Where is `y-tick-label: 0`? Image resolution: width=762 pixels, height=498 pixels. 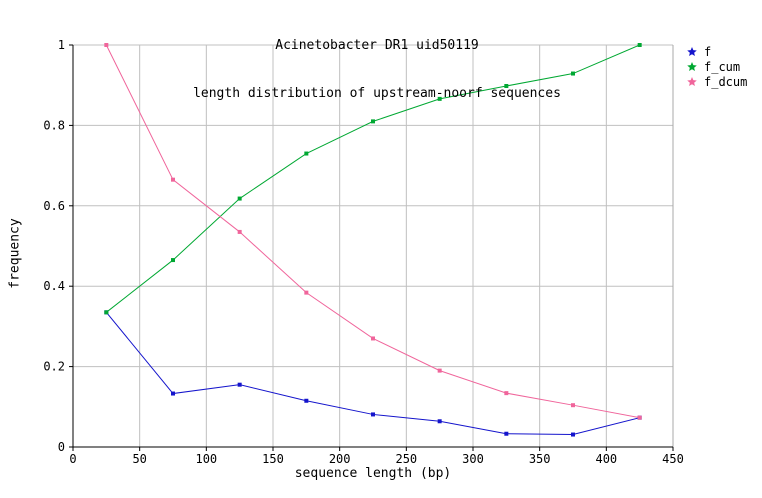 y-tick-label: 0 is located at coordinates (61, 447).